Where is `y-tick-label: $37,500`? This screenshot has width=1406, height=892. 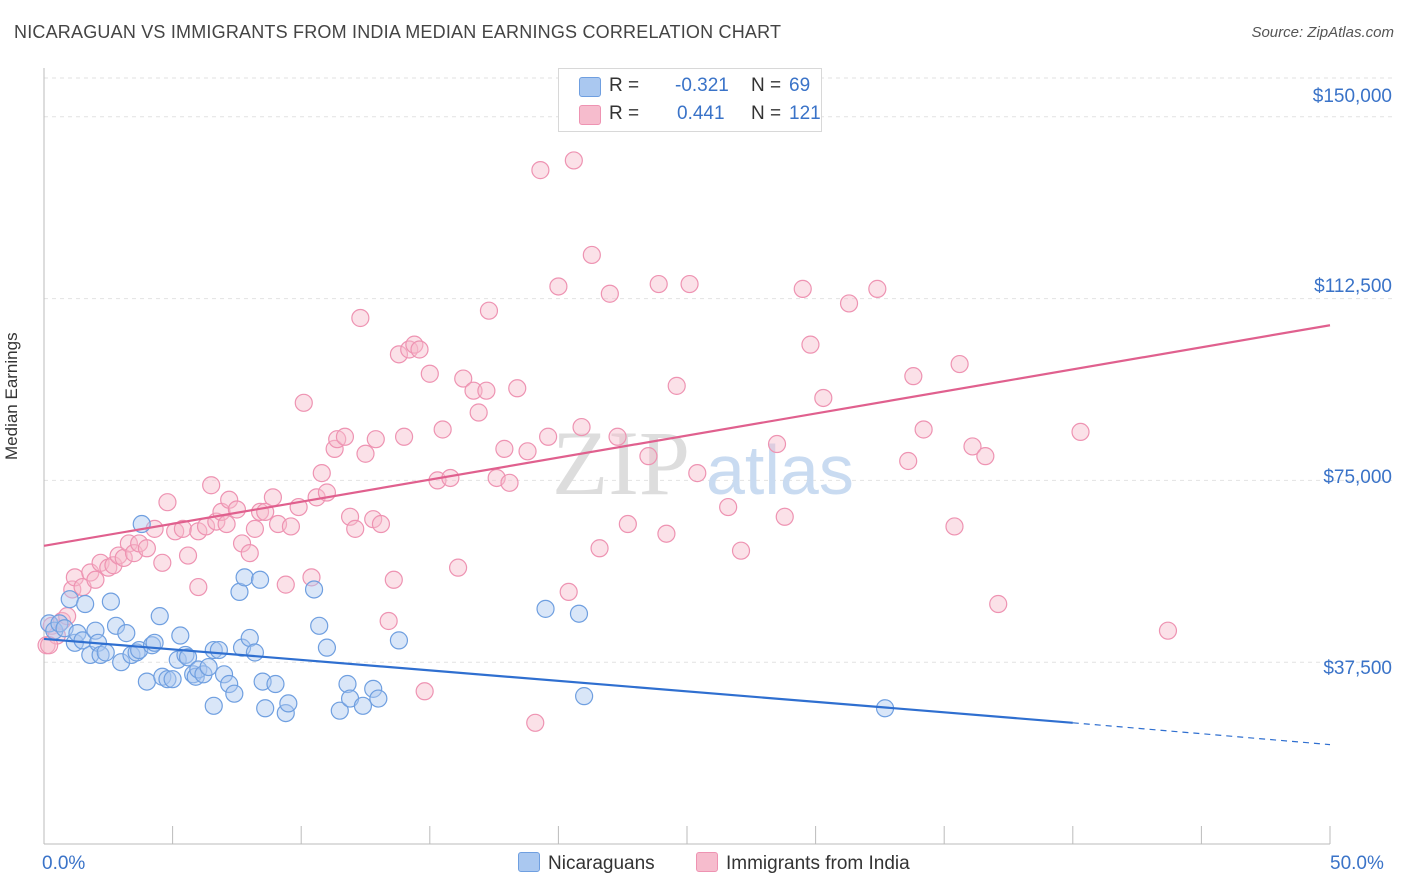
y-tick-label: $37,500 is located at coordinates (1357, 668).